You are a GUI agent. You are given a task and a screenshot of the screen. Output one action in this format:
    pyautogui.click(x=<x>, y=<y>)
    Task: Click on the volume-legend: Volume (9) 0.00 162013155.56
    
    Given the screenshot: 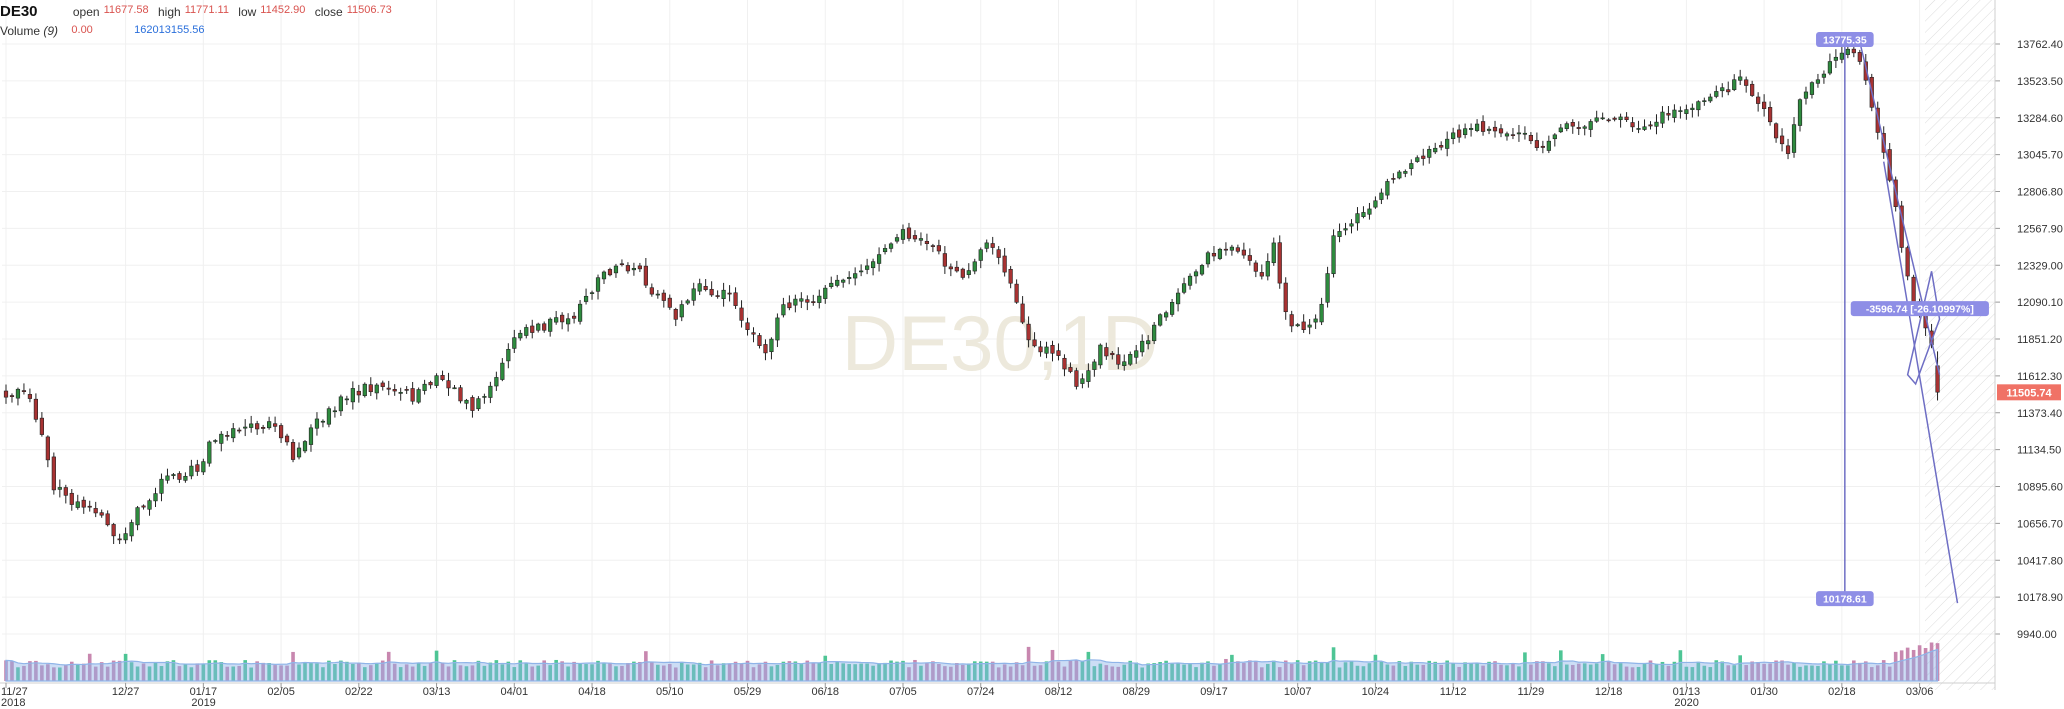 What is the action you would take?
    pyautogui.click(x=102, y=30)
    